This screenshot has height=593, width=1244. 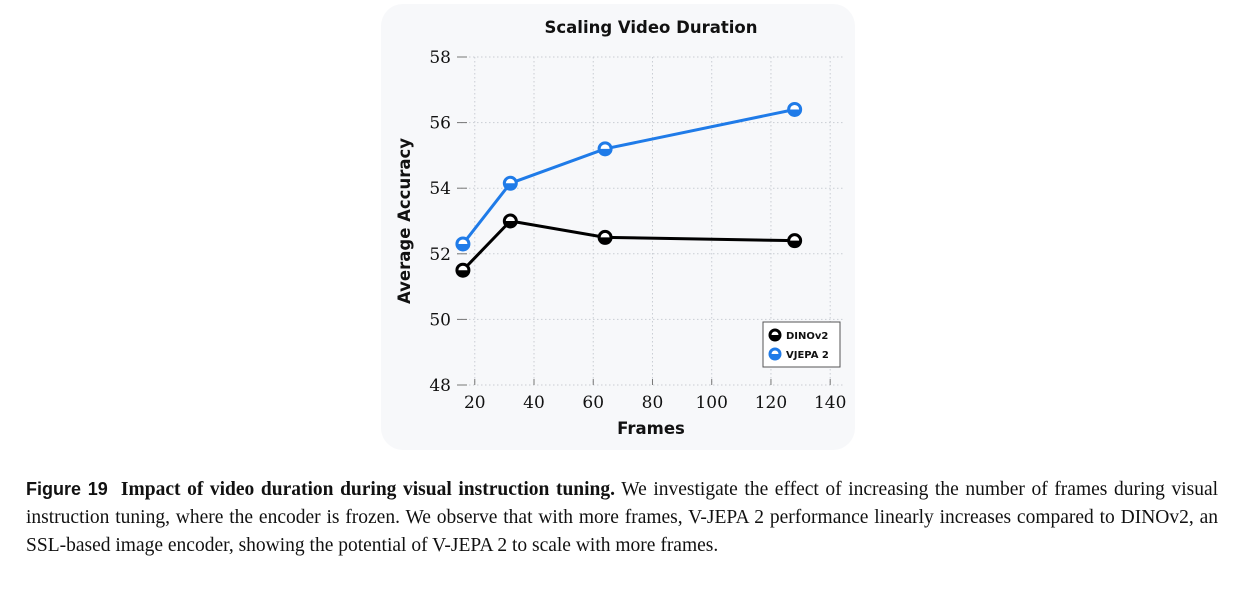 What do you see at coordinates (830, 403) in the screenshot?
I see `x-tick-label: 140` at bounding box center [830, 403].